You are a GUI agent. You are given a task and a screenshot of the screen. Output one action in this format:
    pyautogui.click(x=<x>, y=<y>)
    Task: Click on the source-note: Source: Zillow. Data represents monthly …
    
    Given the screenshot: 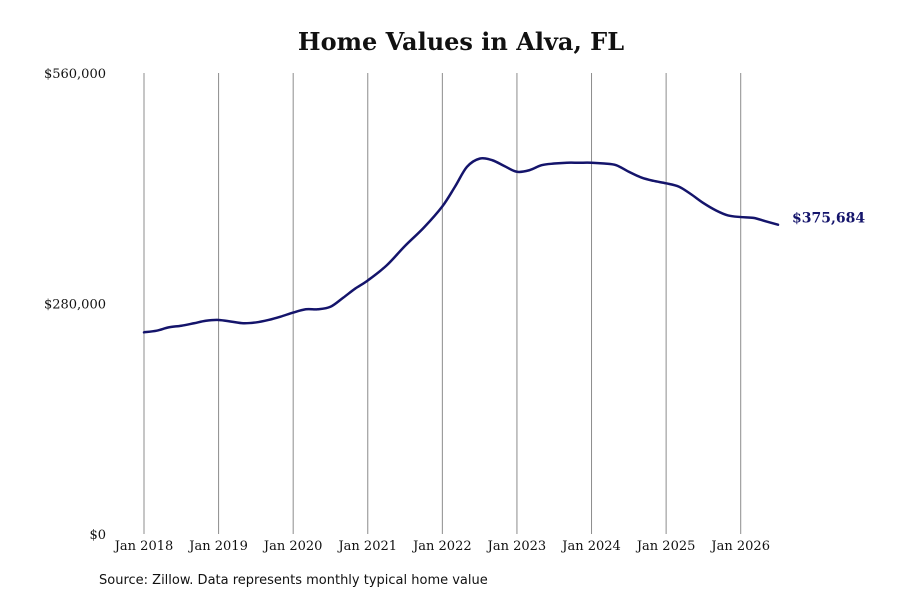 What is the action you would take?
    pyautogui.click(x=293, y=580)
    